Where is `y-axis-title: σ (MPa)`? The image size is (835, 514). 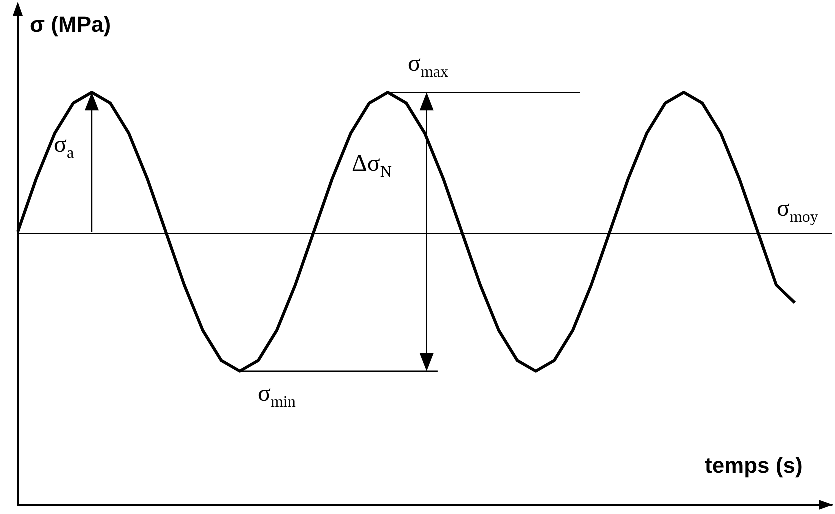 y-axis-title: σ (MPa) is located at coordinates (71, 25).